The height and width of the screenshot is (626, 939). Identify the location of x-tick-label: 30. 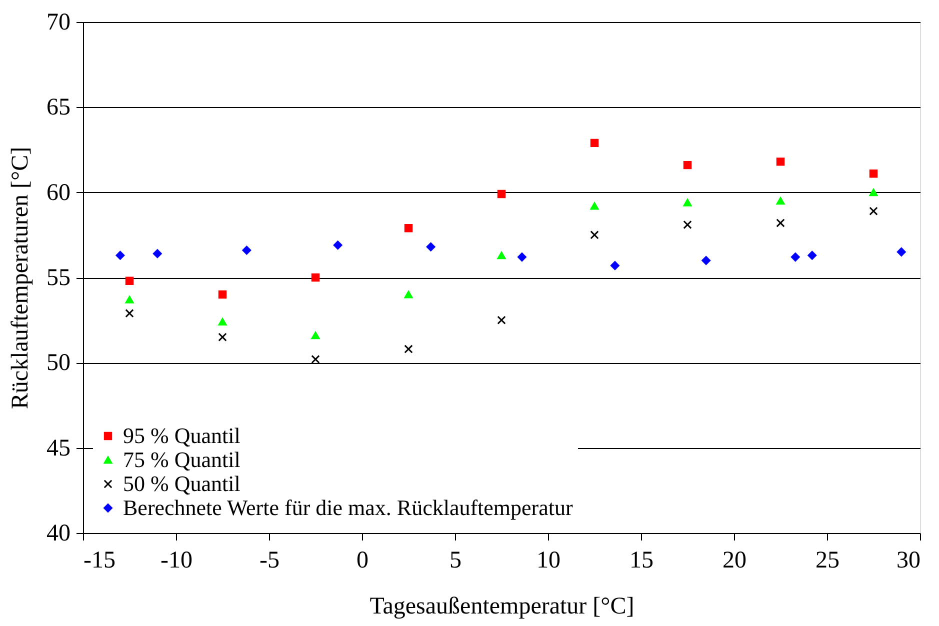
(908, 561).